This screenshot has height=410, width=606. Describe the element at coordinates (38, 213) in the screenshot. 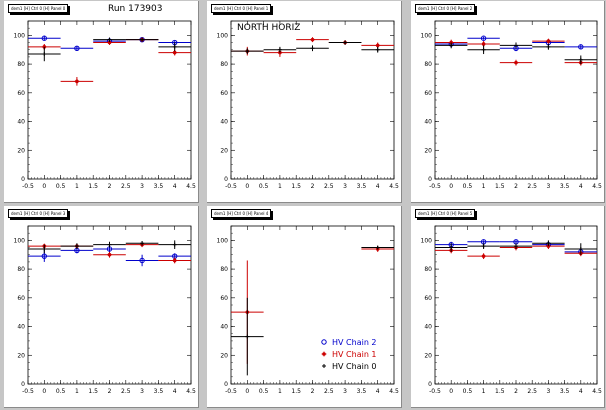

I see `chart-title: dem1 [H] Ctrl 0 [H] Panel 3` at that location.